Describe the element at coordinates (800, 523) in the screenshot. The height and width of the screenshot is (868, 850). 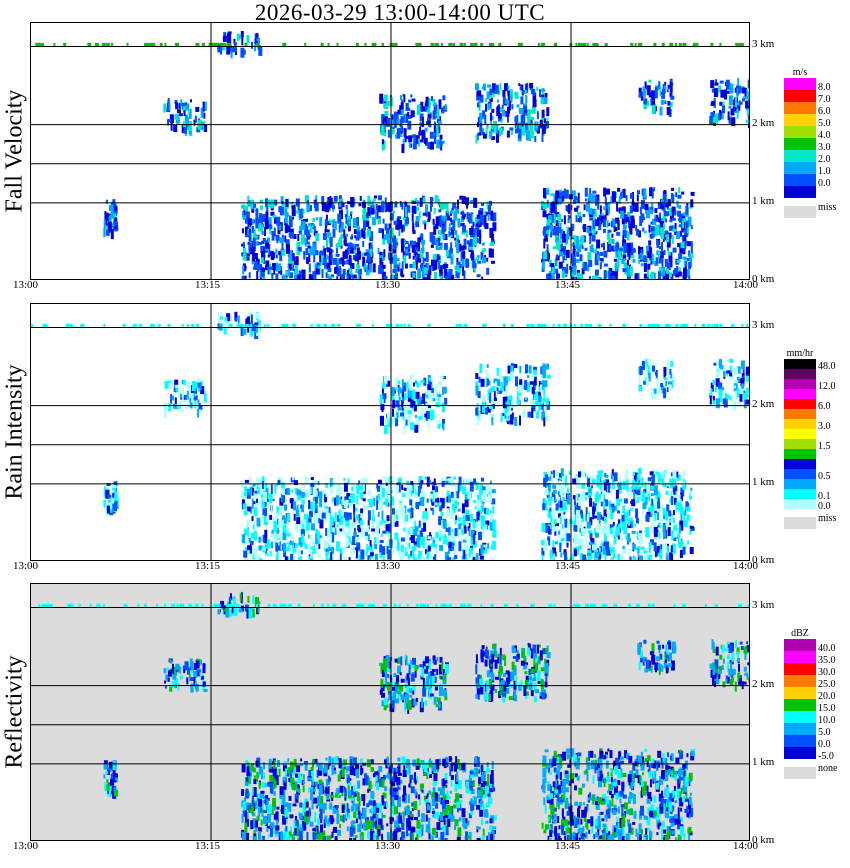
I see `rain-intensity-legend-miss-swatch` at that location.